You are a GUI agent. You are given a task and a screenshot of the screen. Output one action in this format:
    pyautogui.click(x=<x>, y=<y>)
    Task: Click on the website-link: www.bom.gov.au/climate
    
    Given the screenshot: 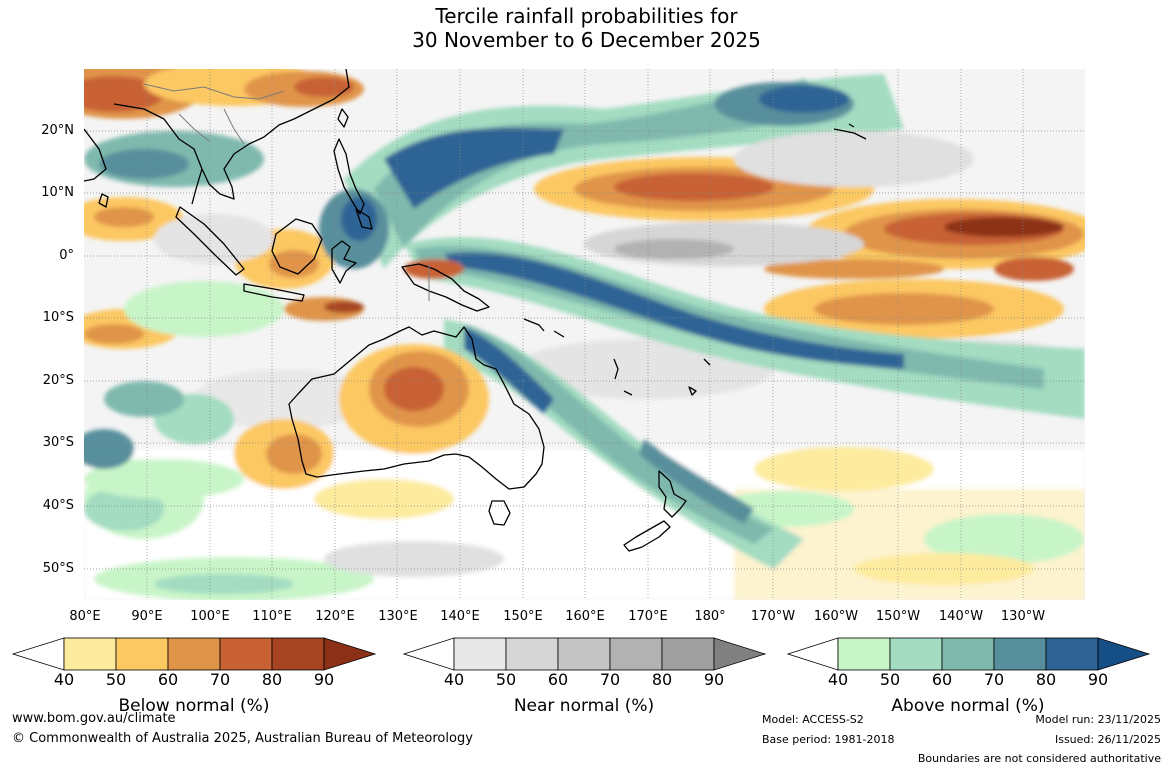 What is the action you would take?
    pyautogui.click(x=94, y=718)
    